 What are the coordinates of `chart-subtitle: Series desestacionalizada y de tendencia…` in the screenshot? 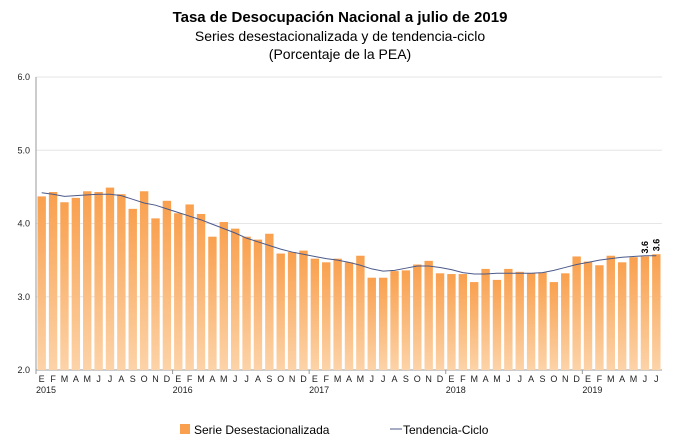 It's located at (340, 36).